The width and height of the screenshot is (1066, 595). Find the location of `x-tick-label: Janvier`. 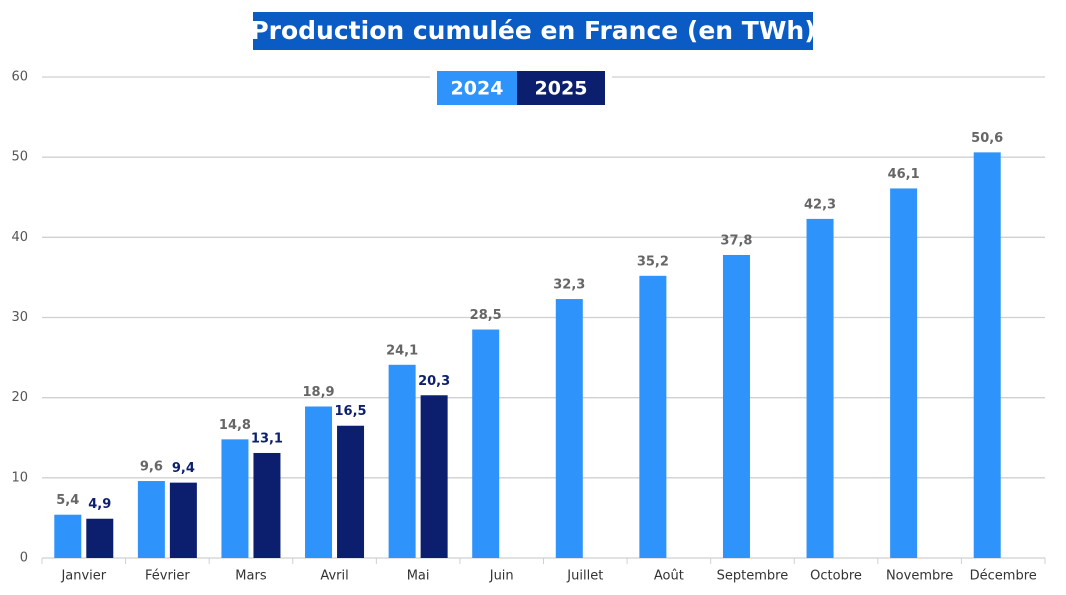

x-tick-label: Janvier is located at coordinates (83, 576).